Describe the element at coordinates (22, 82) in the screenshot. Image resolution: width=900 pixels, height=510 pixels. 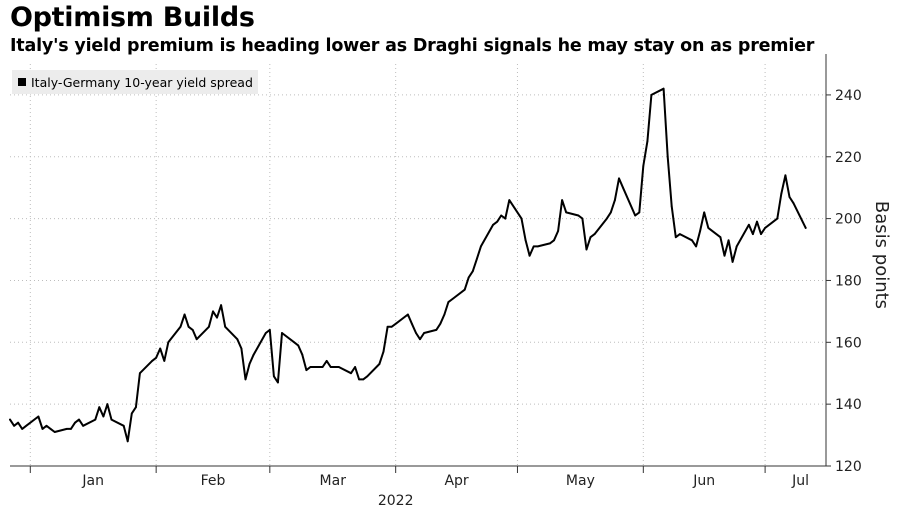
I see `legend-swatch` at that location.